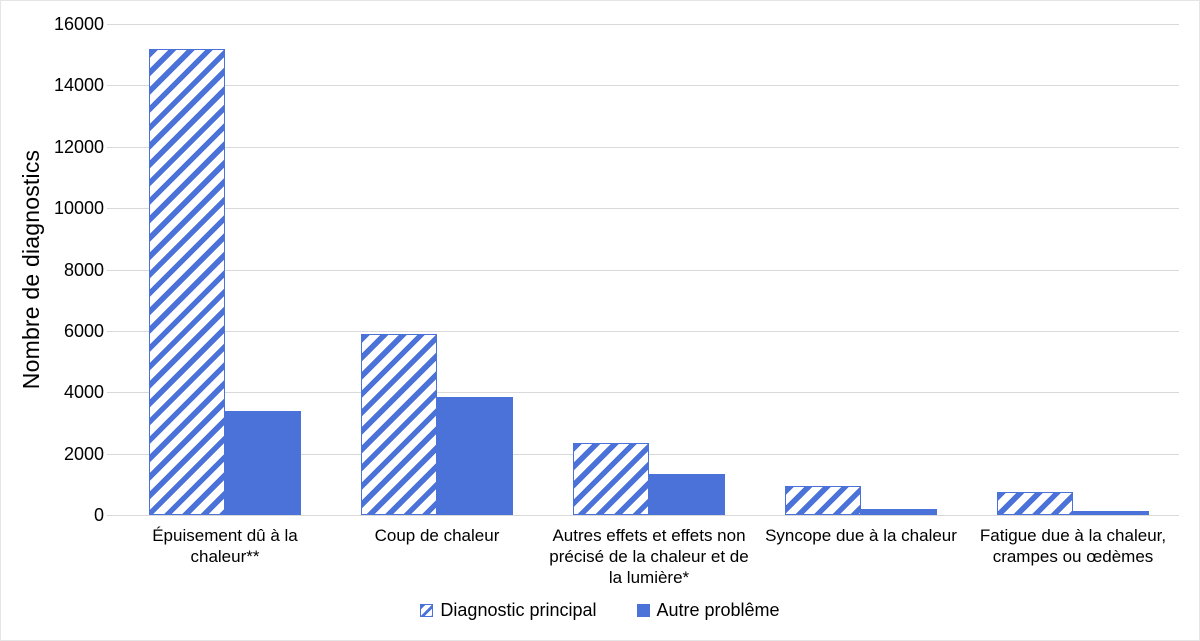 Image resolution: width=1200 pixels, height=641 pixels. What do you see at coordinates (83, 453) in the screenshot?
I see `y-tick-label: 2000` at bounding box center [83, 453].